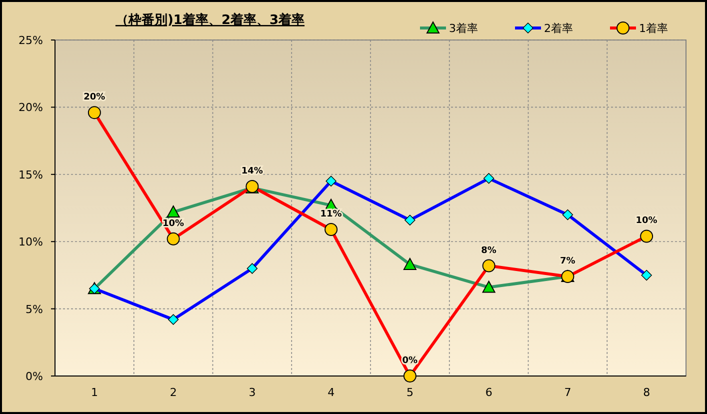 The width and height of the screenshot is (707, 414). What do you see at coordinates (30, 40) in the screenshot?
I see `y-tick-label: 25%` at bounding box center [30, 40].